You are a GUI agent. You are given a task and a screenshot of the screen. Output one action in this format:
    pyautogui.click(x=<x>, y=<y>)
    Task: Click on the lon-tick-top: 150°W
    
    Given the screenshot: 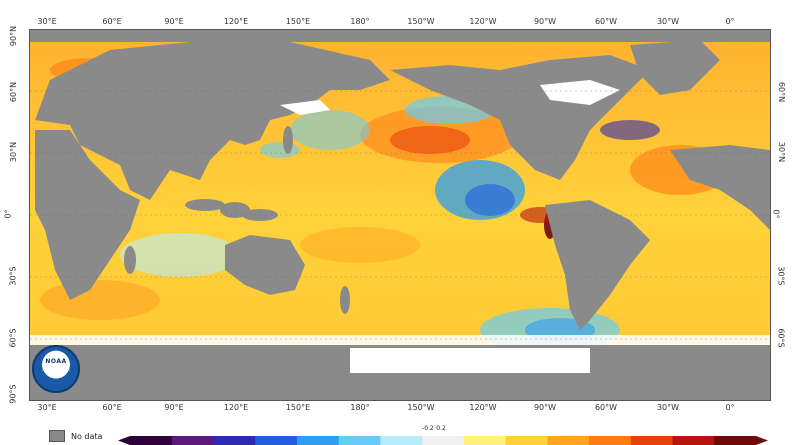 What is the action you would take?
    pyautogui.click(x=421, y=21)
    